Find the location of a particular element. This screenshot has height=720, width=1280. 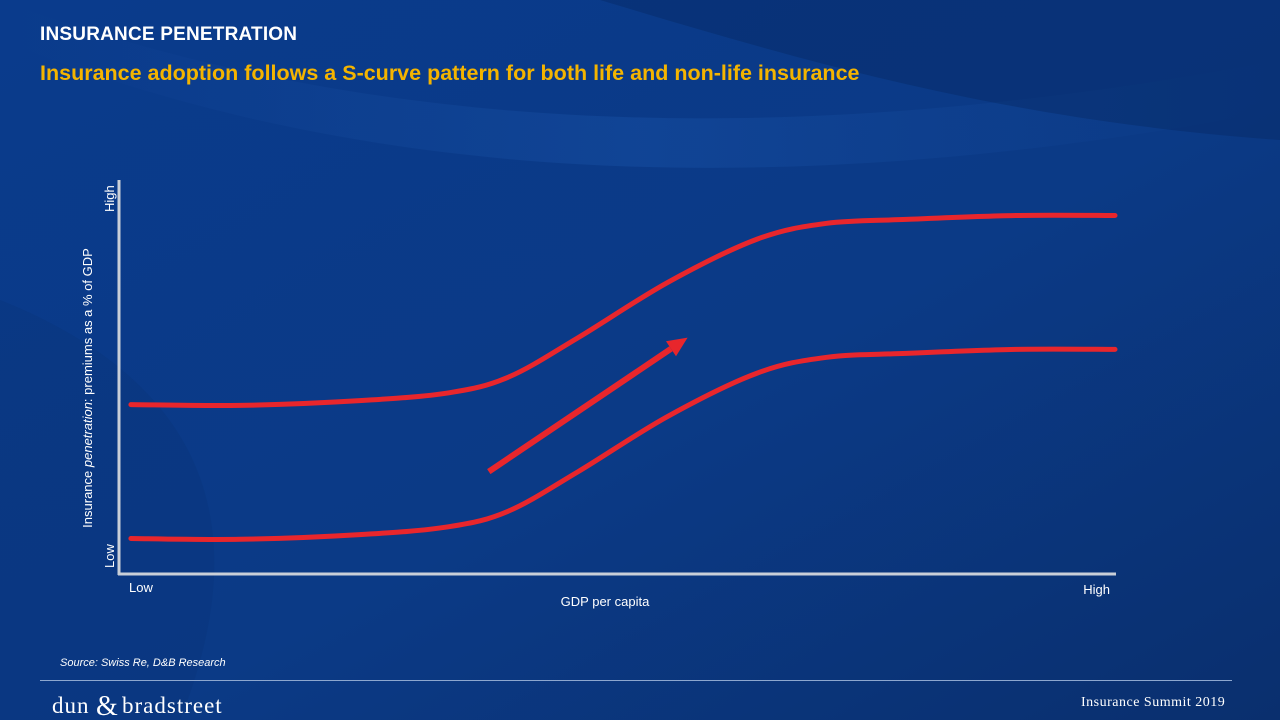

growth-arrow-head is located at coordinates (677, 347).